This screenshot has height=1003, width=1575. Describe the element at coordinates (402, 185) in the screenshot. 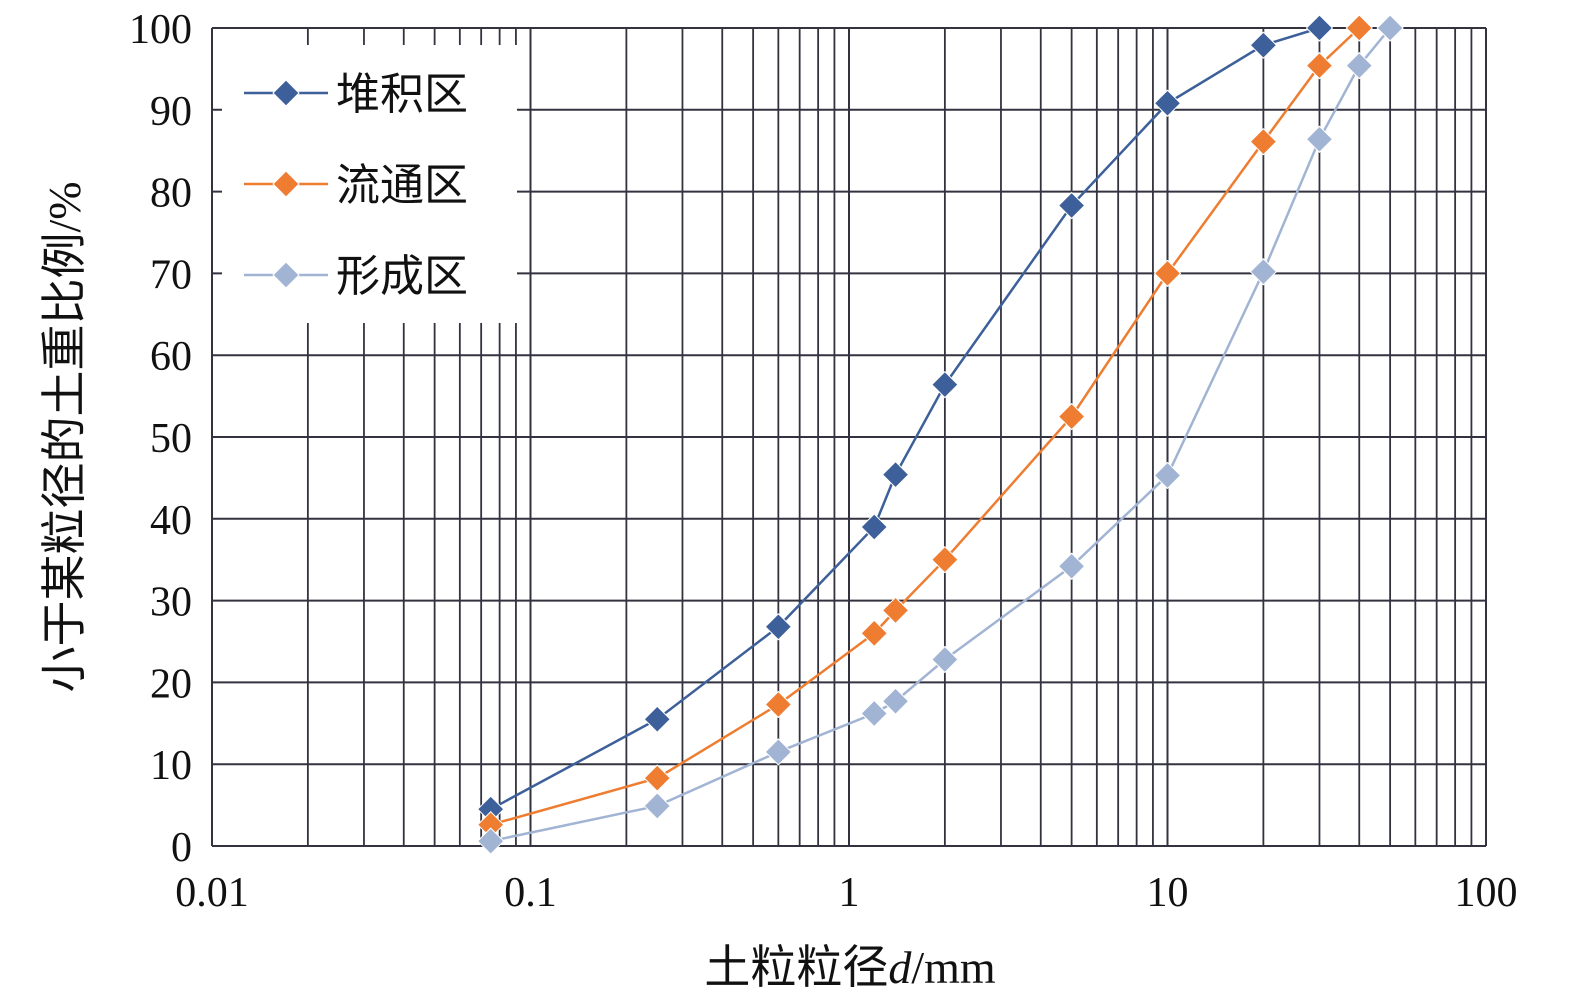

I see `legend-label: 流通区` at that location.